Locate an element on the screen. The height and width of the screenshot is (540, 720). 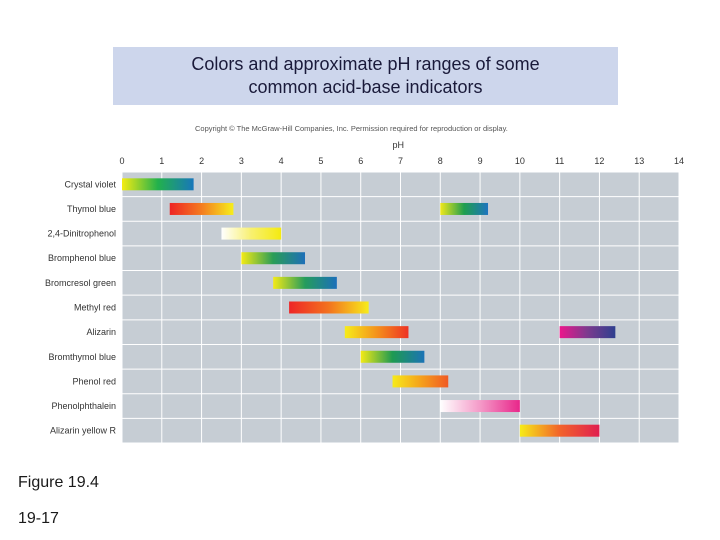
tick-label: 8 is located at coordinates (440, 161).